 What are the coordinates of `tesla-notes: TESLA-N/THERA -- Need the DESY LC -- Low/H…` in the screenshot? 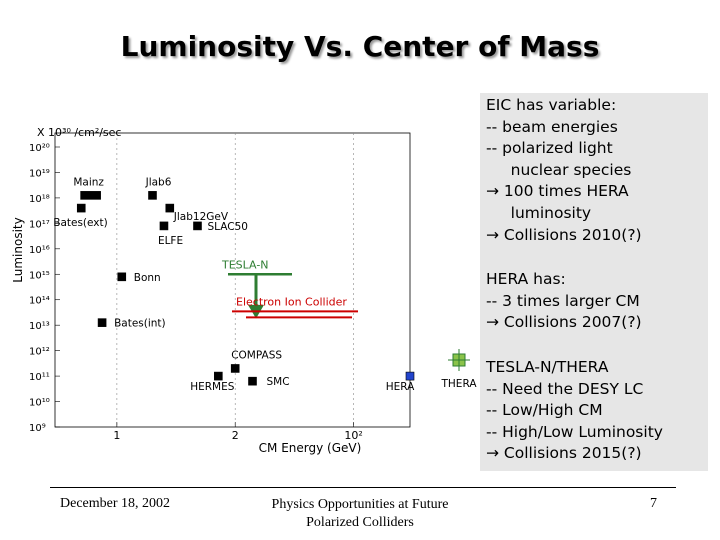 It's located at (574, 411).